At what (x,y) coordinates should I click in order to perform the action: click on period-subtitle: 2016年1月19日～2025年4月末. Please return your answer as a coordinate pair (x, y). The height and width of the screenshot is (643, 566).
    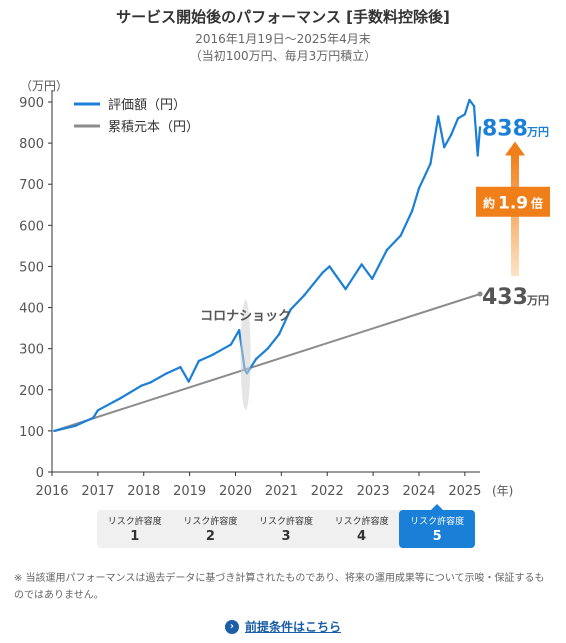
    Looking at the image, I should click on (283, 39).